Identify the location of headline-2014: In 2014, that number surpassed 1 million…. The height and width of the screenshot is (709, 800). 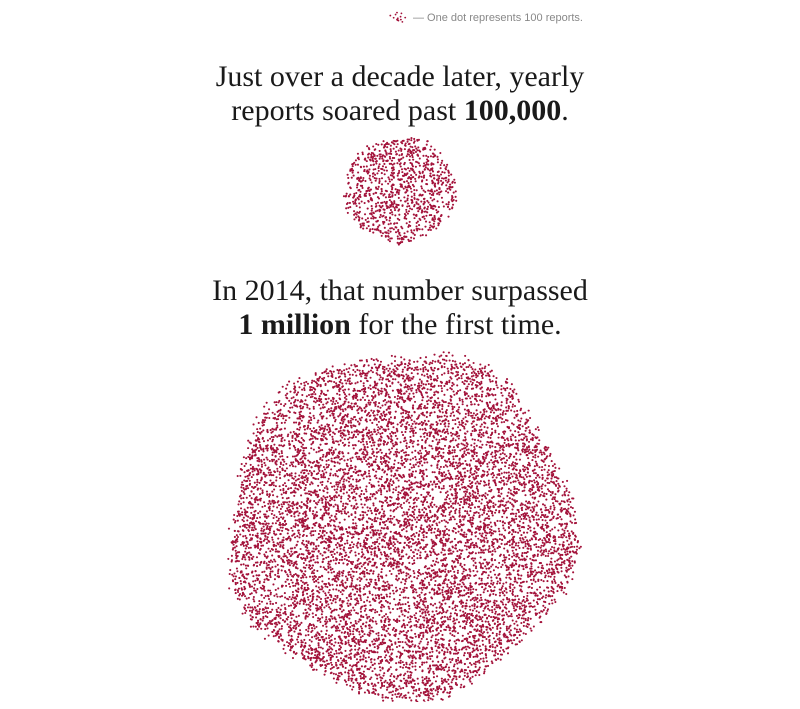
(400, 308).